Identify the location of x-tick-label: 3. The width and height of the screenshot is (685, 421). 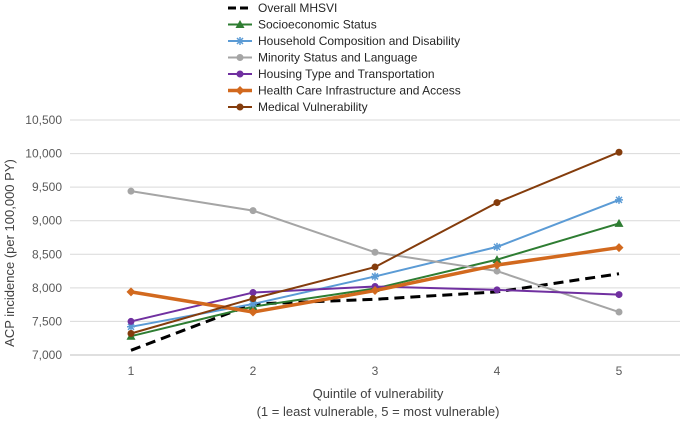
(375, 371).